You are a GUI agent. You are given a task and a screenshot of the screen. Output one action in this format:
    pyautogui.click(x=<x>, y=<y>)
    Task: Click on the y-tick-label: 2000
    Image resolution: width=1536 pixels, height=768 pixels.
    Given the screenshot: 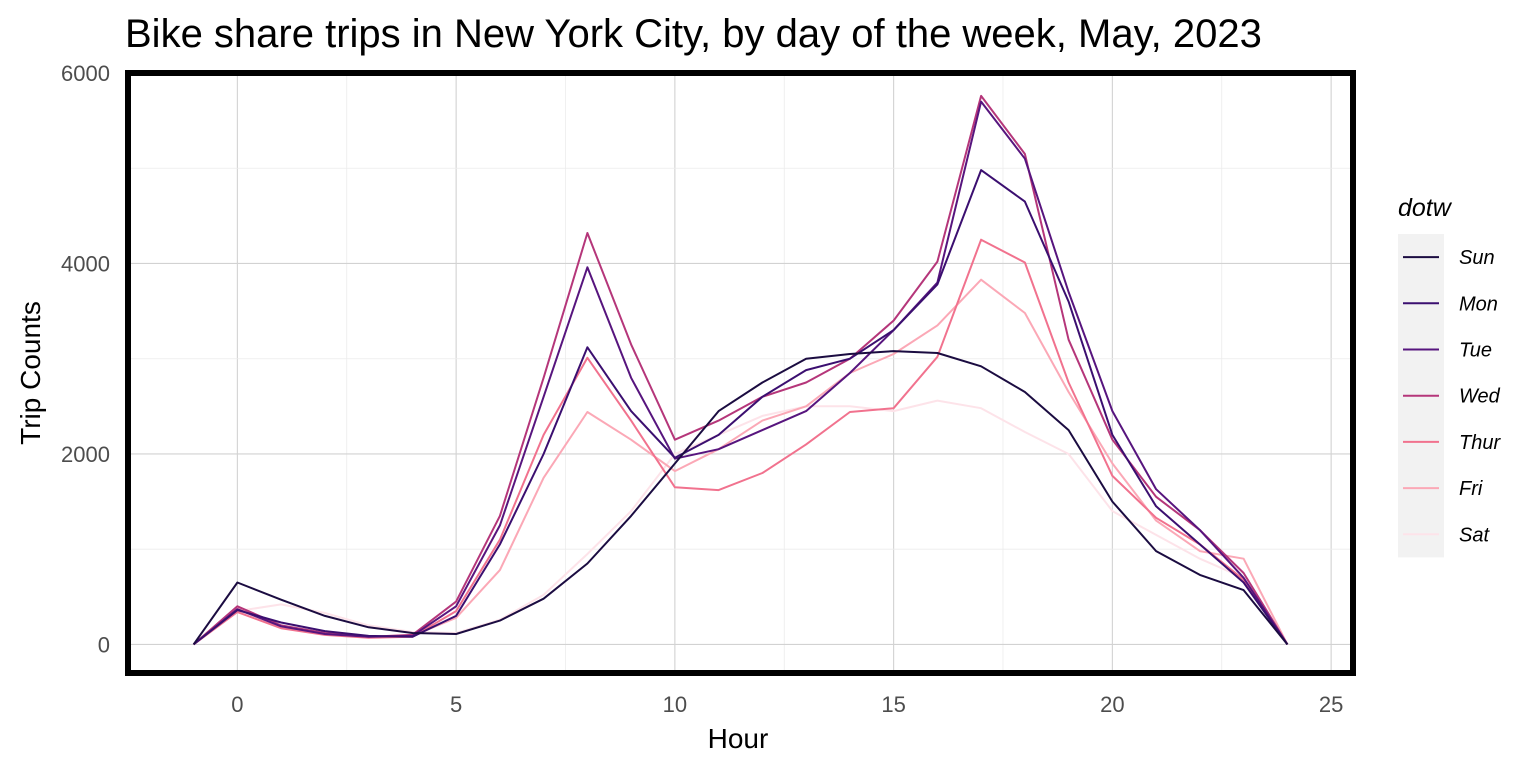 What is the action you would take?
    pyautogui.click(x=85, y=454)
    